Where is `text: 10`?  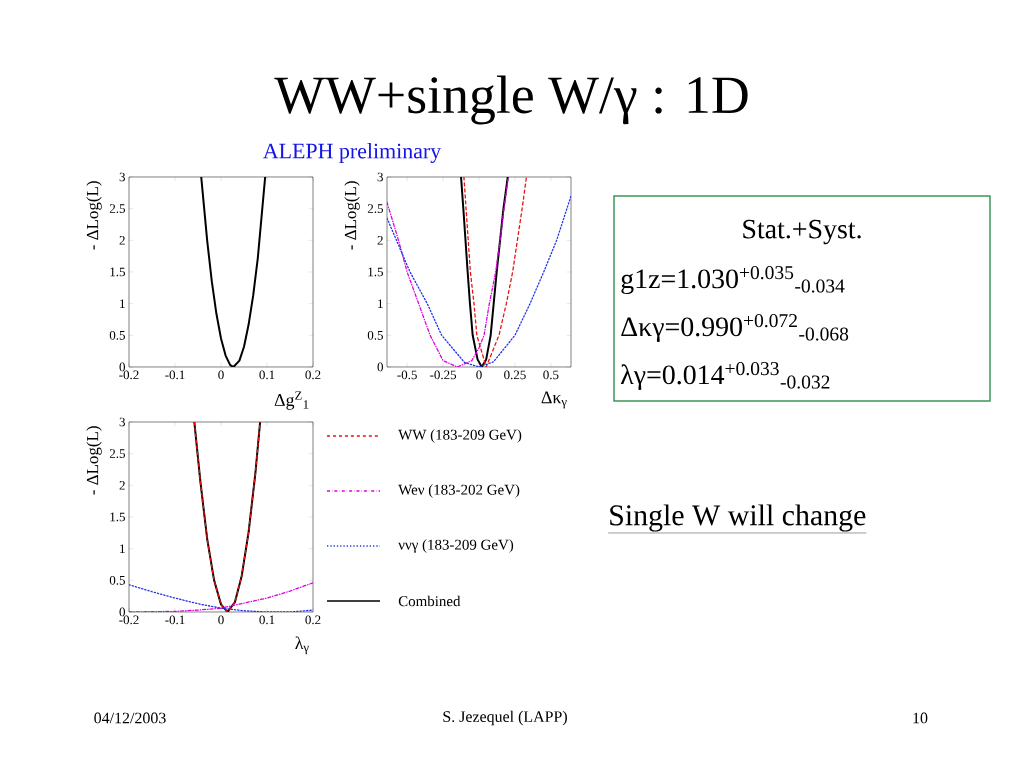
text: 10 is located at coordinates (920, 718).